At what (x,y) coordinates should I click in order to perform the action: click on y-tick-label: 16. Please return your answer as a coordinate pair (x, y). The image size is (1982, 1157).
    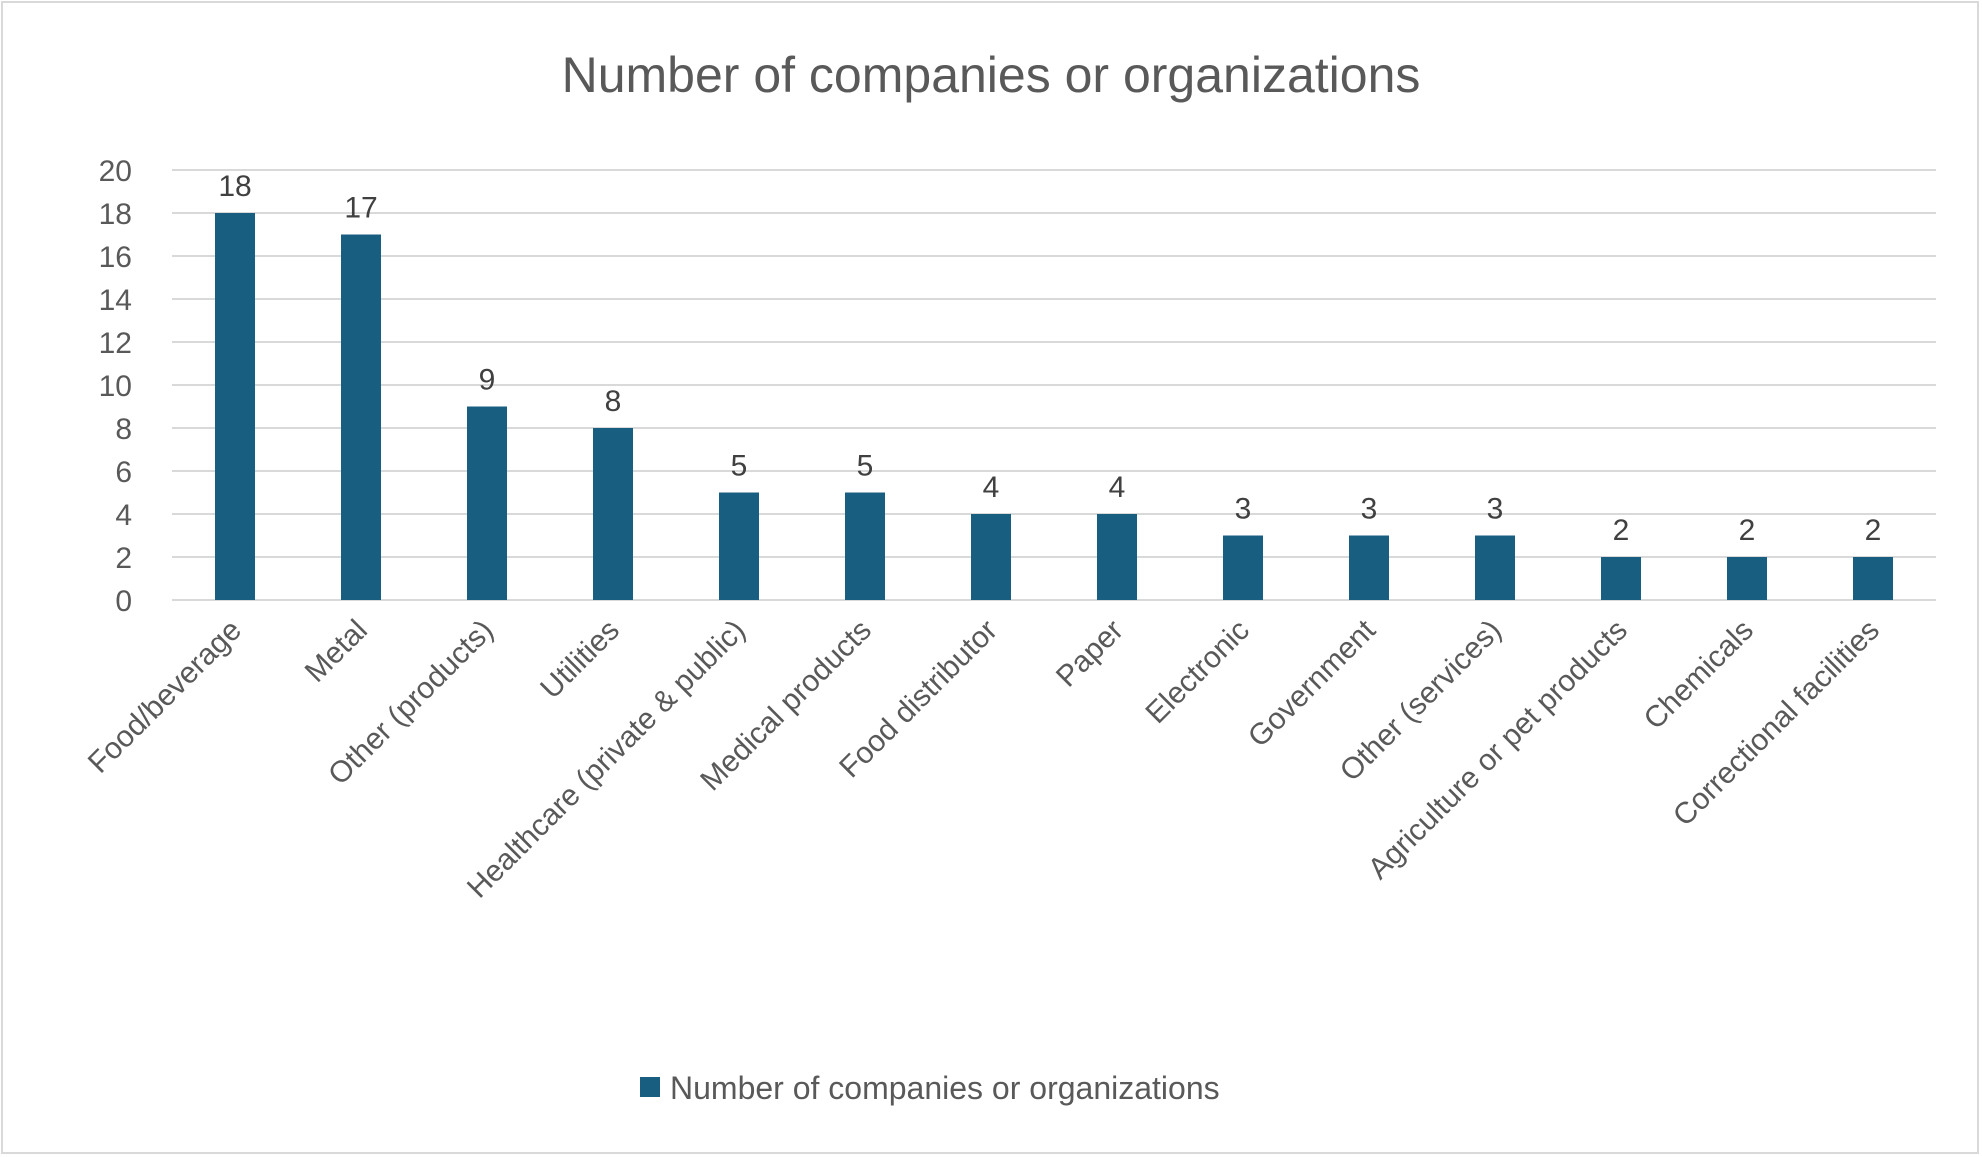
    Looking at the image, I should click on (115, 257).